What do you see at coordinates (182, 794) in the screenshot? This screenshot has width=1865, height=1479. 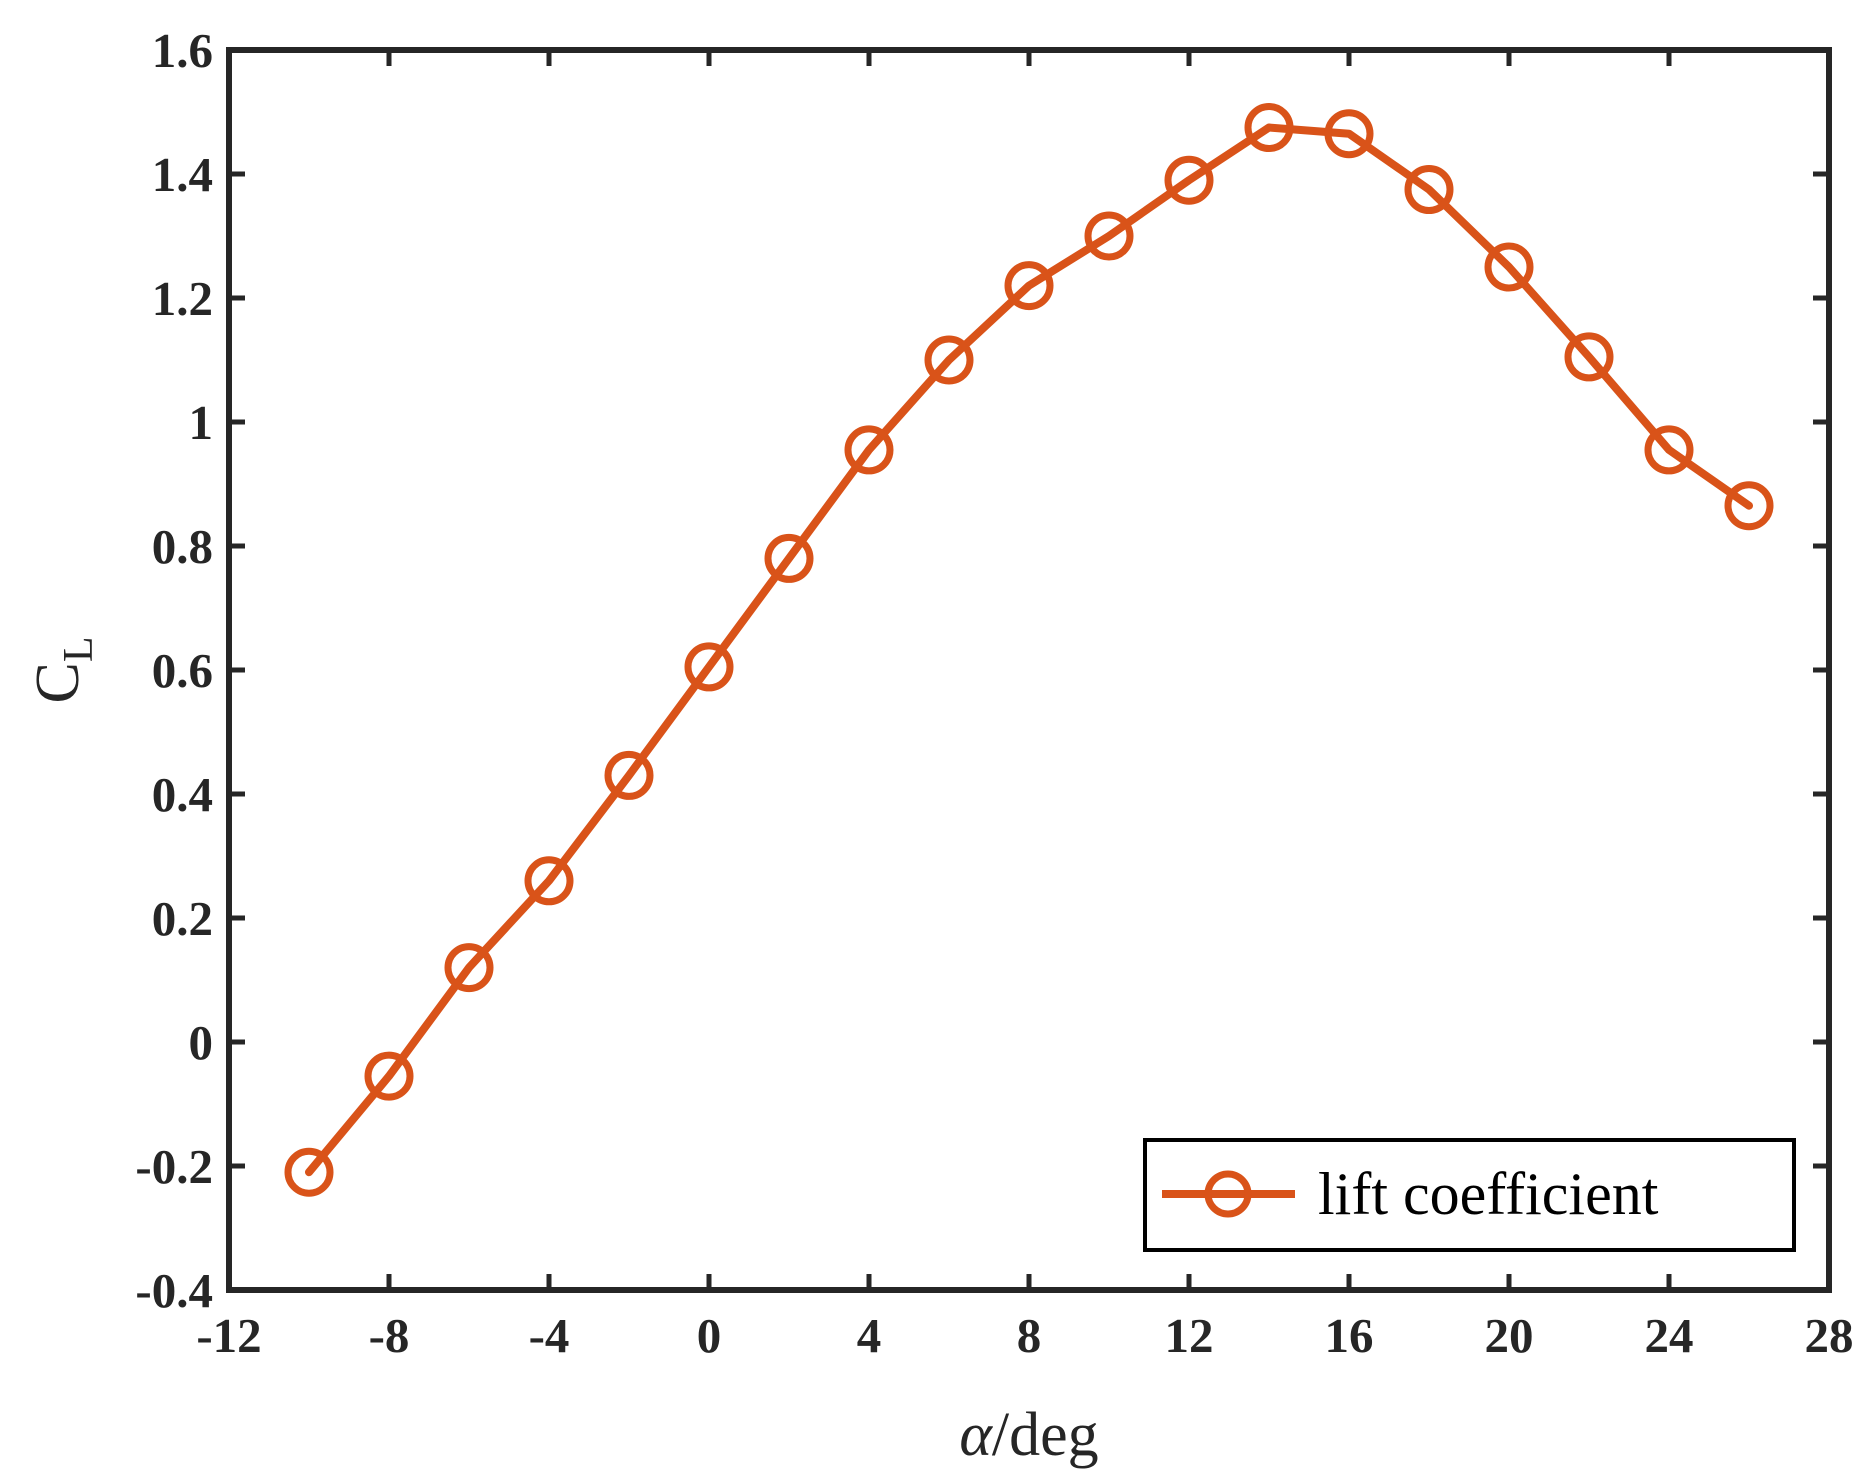 I see `y-tick-label: 0.4` at bounding box center [182, 794].